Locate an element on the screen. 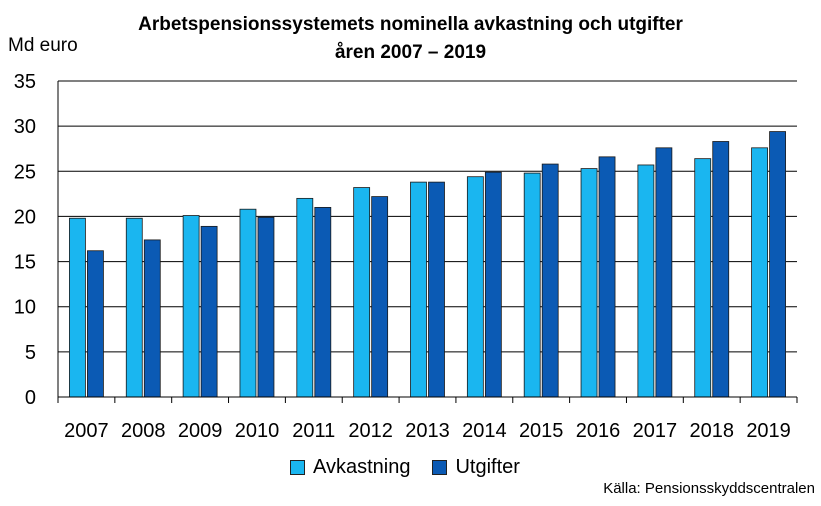 This screenshot has height=506, width=821. bar-utgifter-2013 is located at coordinates (436, 289).